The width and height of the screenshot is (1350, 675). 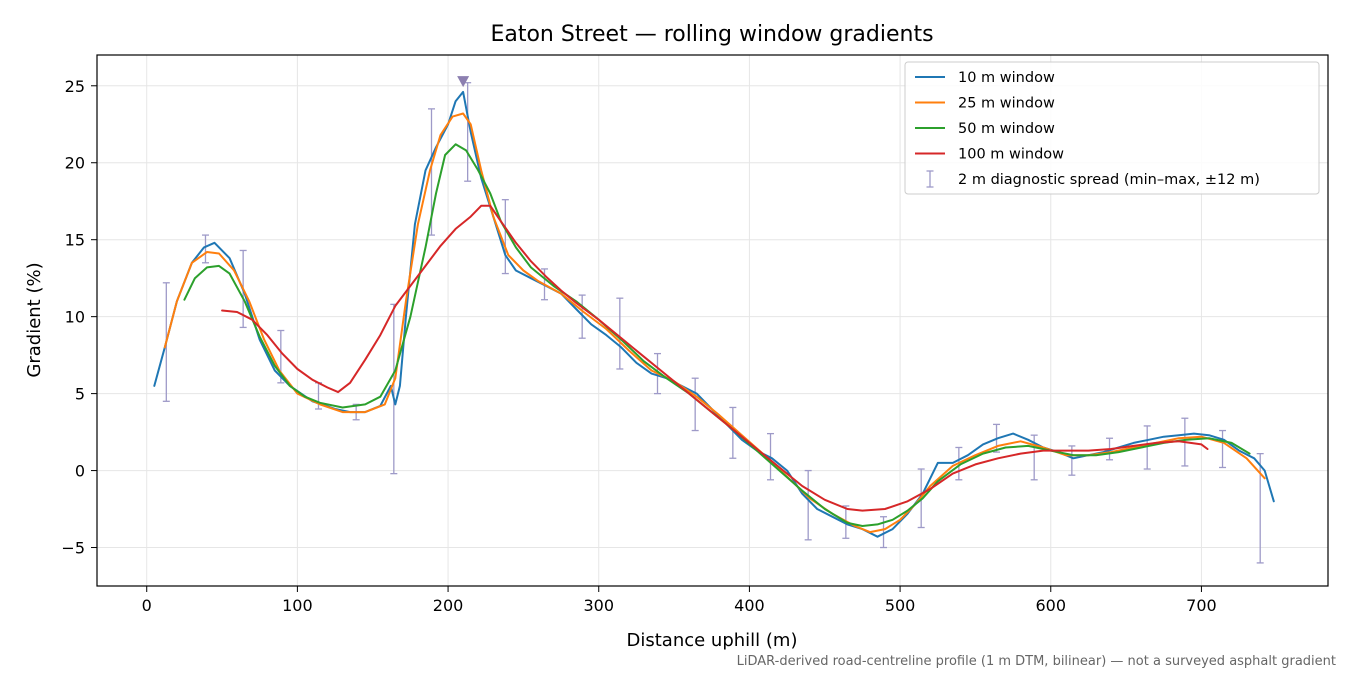 I want to click on x-tick-label: 700, so click(x=1201, y=605).